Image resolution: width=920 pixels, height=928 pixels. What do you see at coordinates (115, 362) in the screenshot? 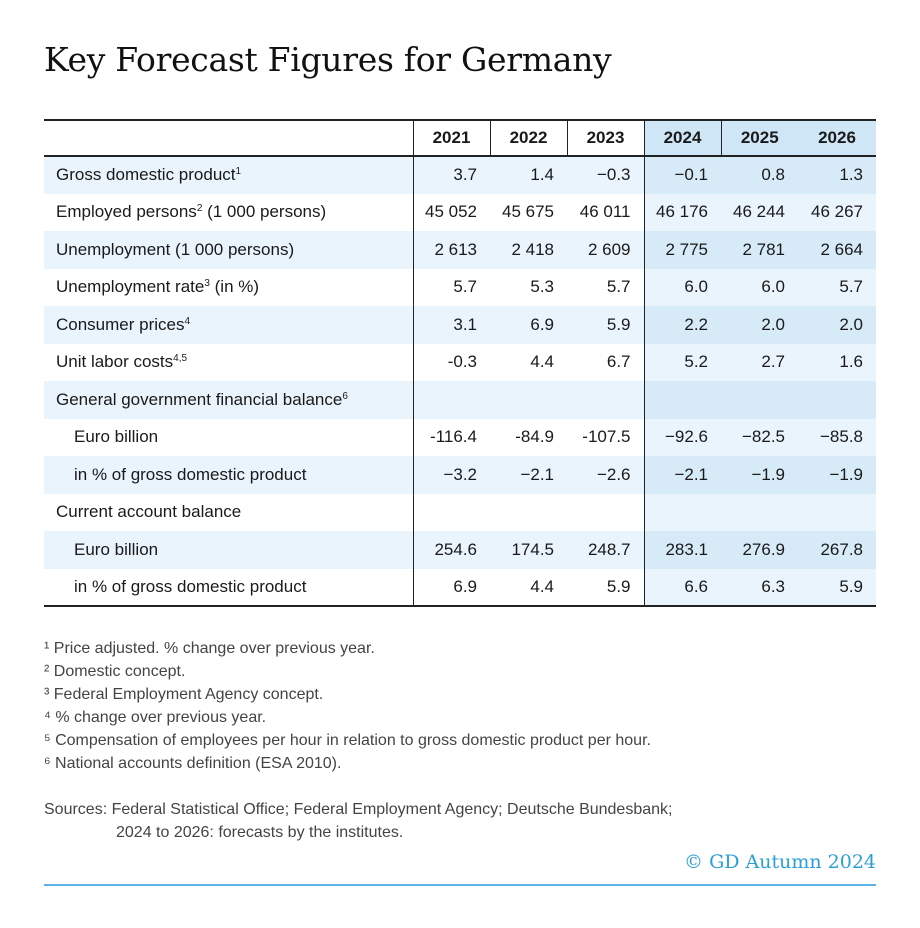
I see `row-label-text: Unit labor costs` at bounding box center [115, 362].